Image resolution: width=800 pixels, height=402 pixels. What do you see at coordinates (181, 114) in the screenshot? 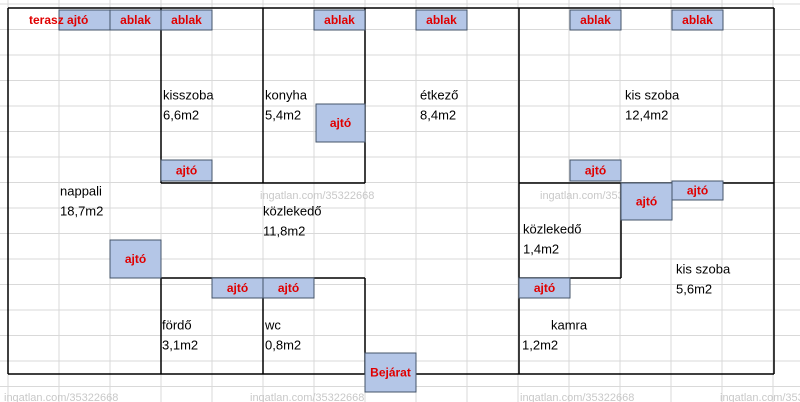
I see `room-area: 6,6m2` at bounding box center [181, 114].